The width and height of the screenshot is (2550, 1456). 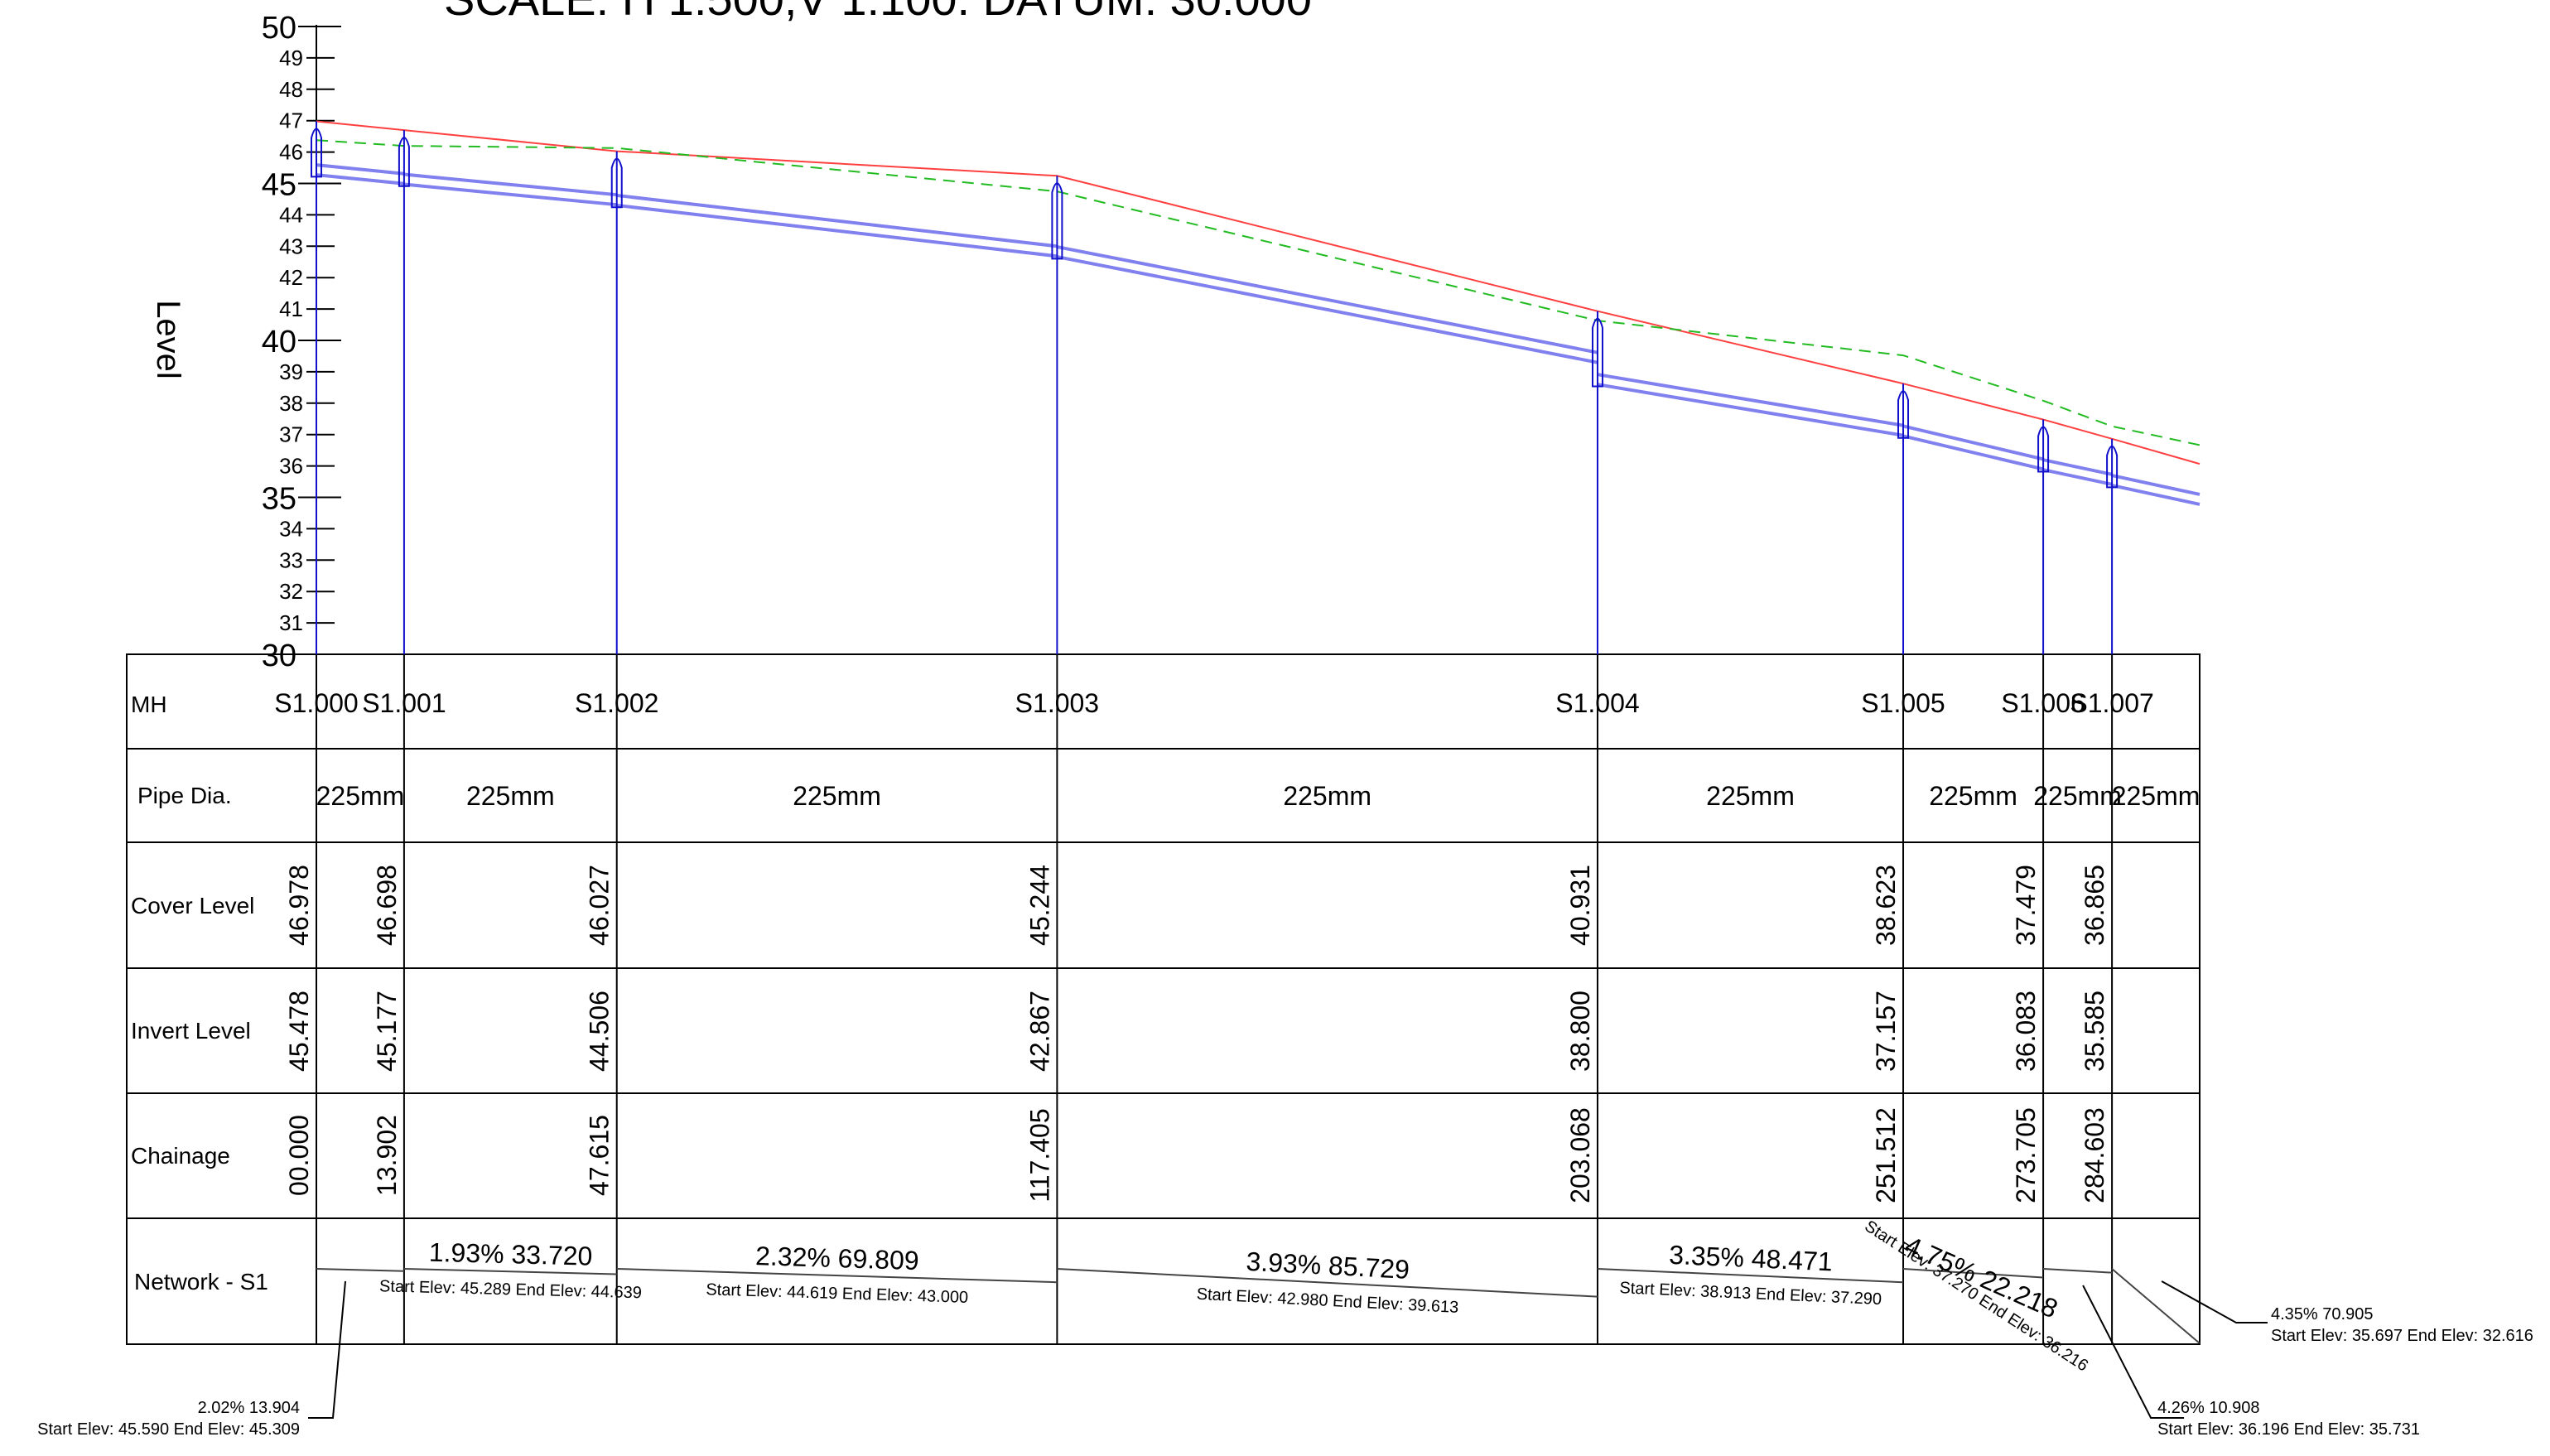 I want to click on row-label-invert-level: Invert Level, so click(x=191, y=1031).